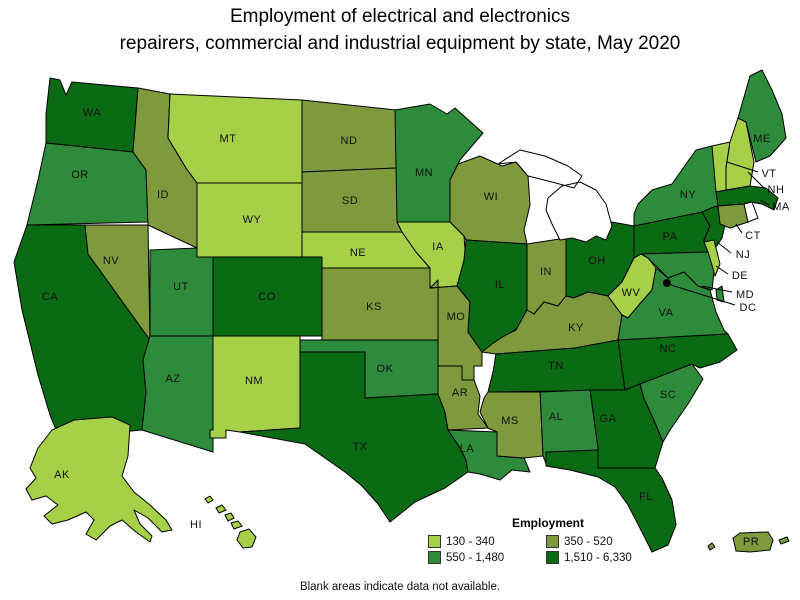 The width and height of the screenshot is (800, 600). Describe the element at coordinates (555, 196) in the screenshot. I see `state-MI` at that location.